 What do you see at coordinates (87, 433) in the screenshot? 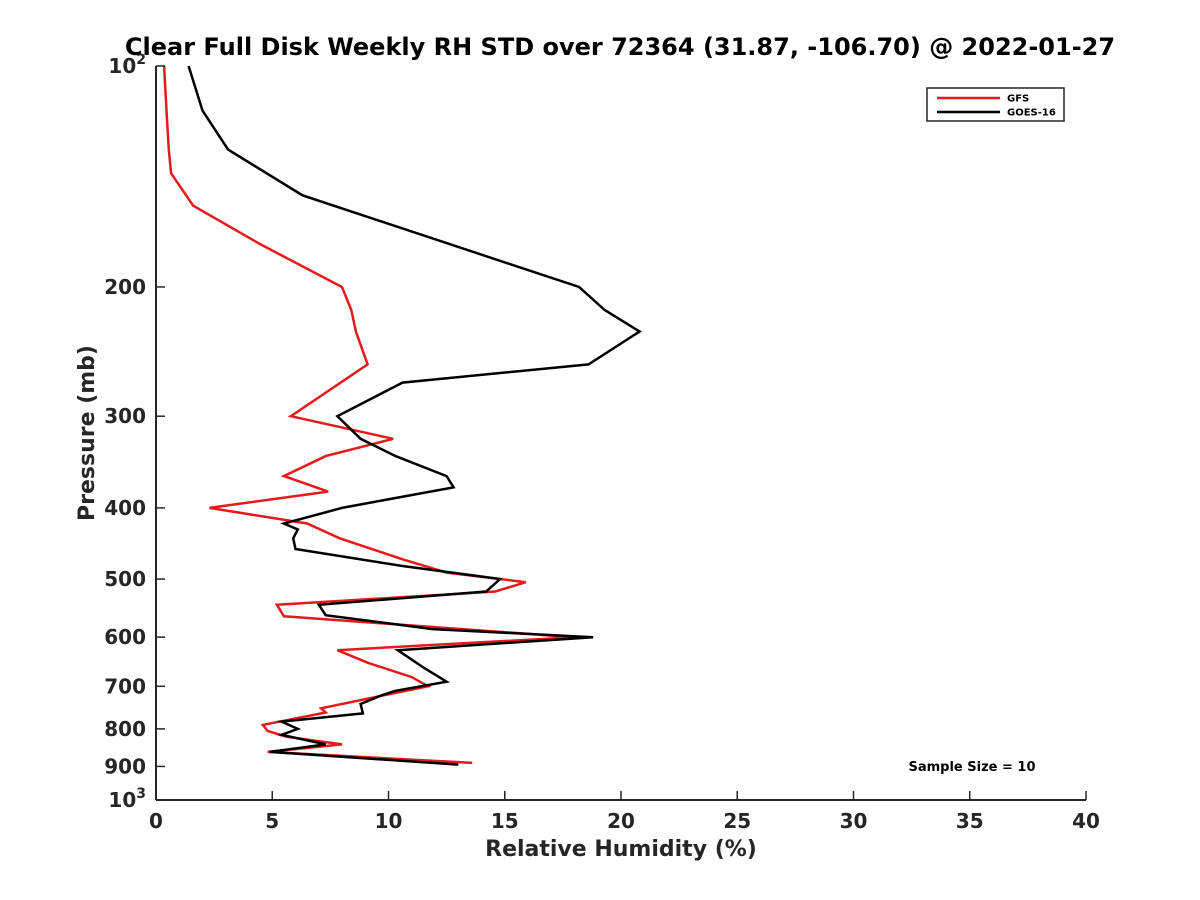
I see `y-axis-label: Pressure (mb)` at bounding box center [87, 433].